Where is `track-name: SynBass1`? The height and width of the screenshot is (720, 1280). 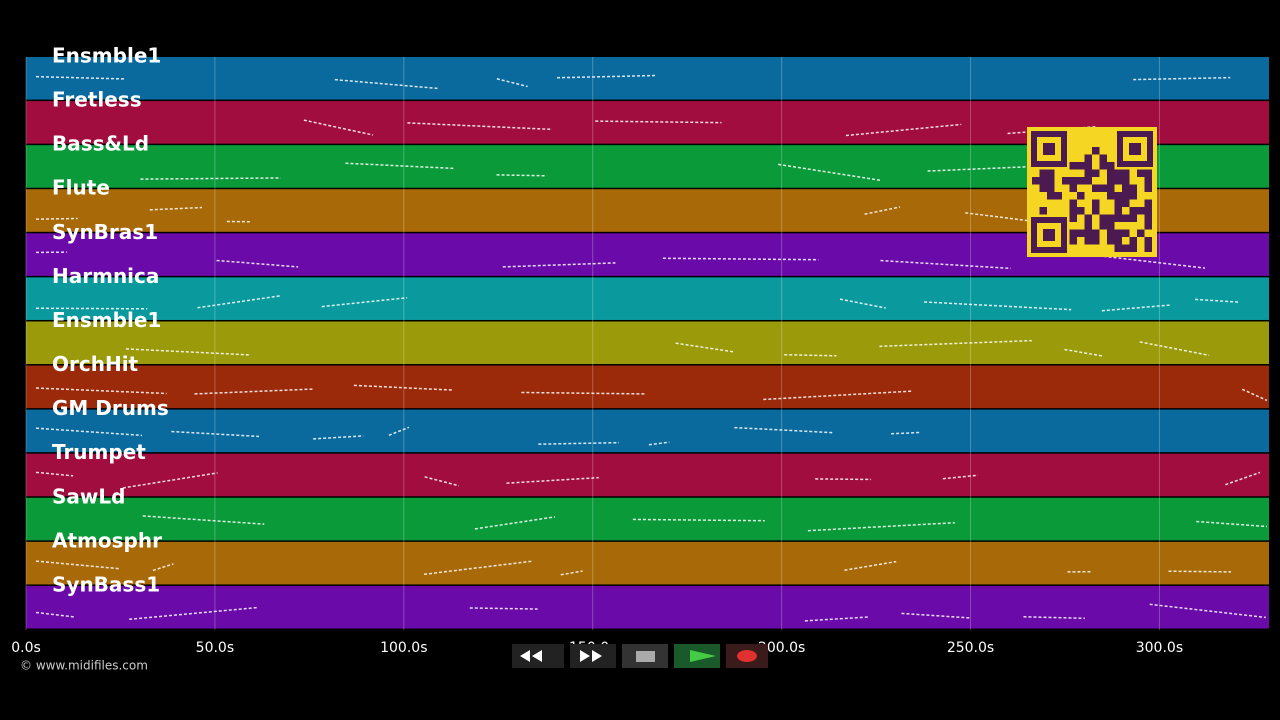
track-name: SynBass1 is located at coordinates (106, 584).